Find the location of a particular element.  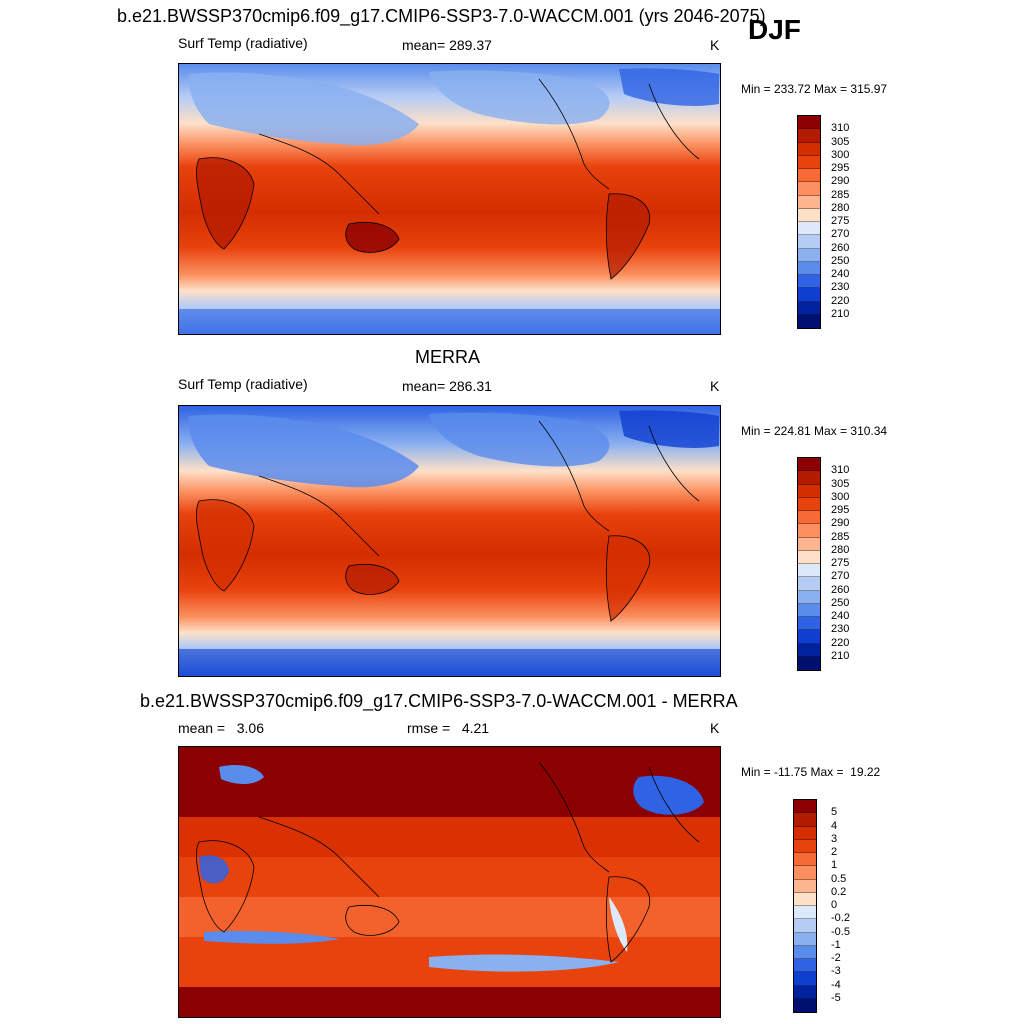

colorbar-tick-label: -2 is located at coordinates (836, 958).